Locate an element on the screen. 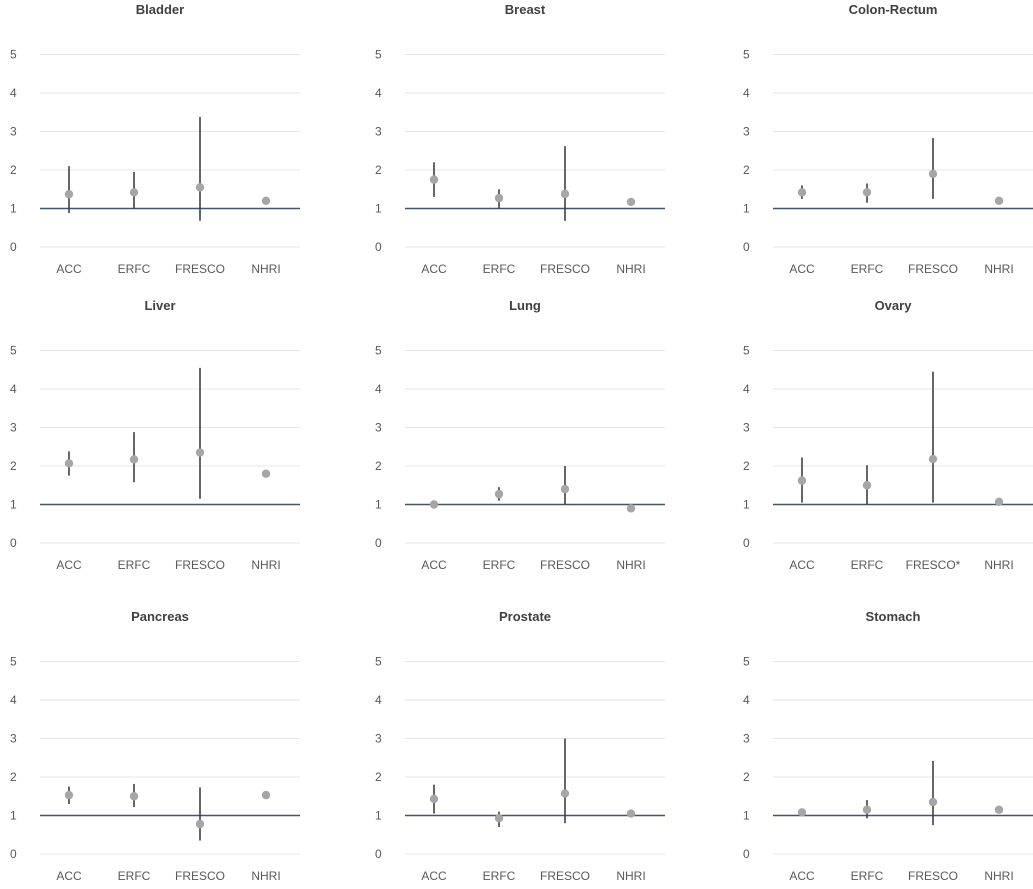 The height and width of the screenshot is (889, 1033). chart-title: Colon-Rectum is located at coordinates (893, 9).